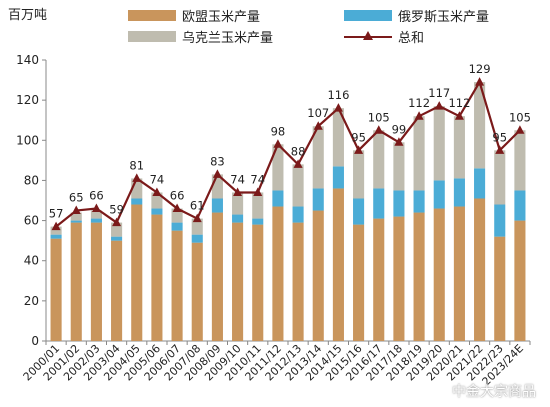 The height and width of the screenshot is (407, 550). I want to click on legend-line-marker, so click(368, 36).